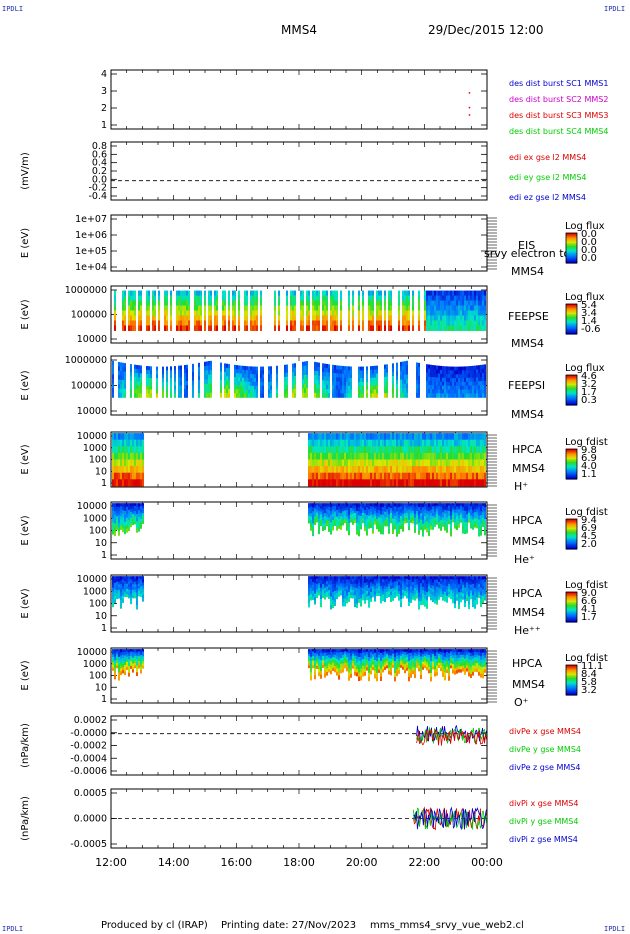 The height and width of the screenshot is (934, 630). What do you see at coordinates (589, 466) in the screenshot?
I see `colorbar-tick-label: 4.0` at bounding box center [589, 466].